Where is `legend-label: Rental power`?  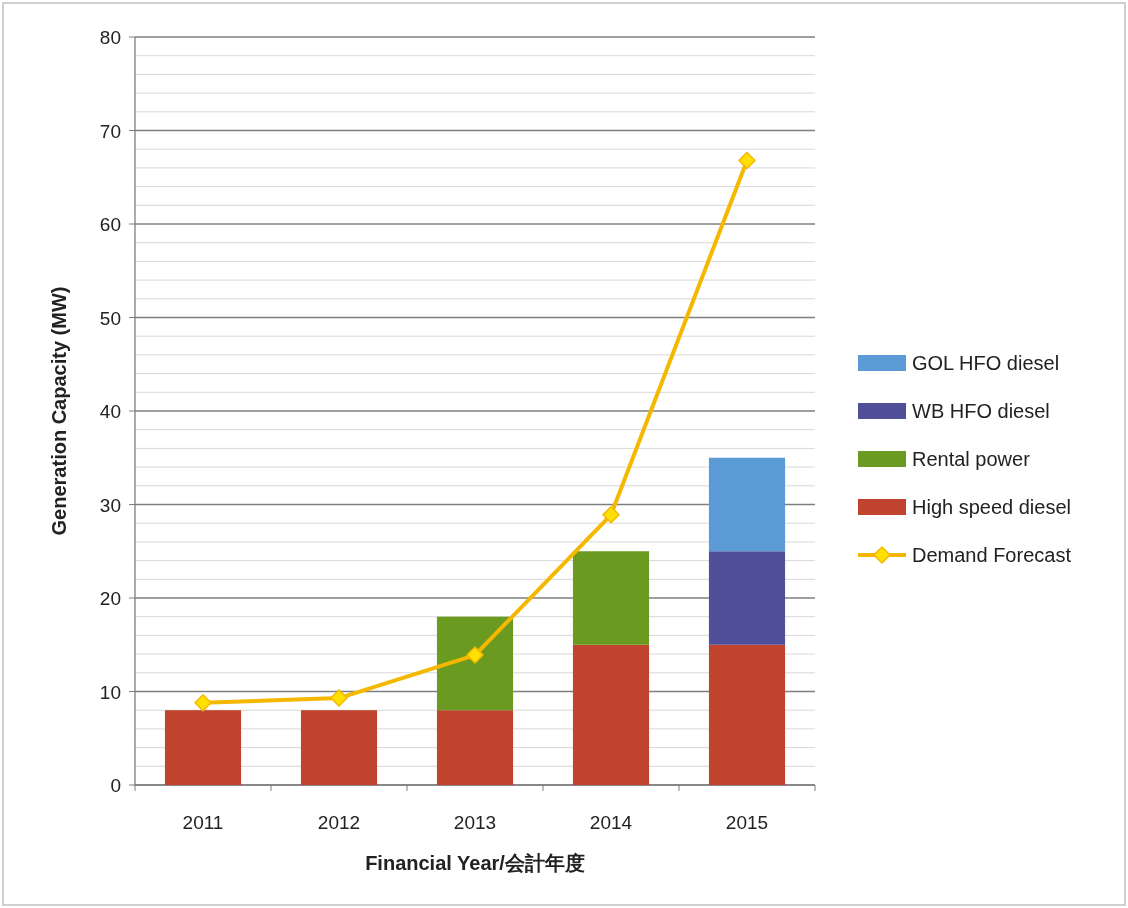 legend-label: Rental power is located at coordinates (971, 459).